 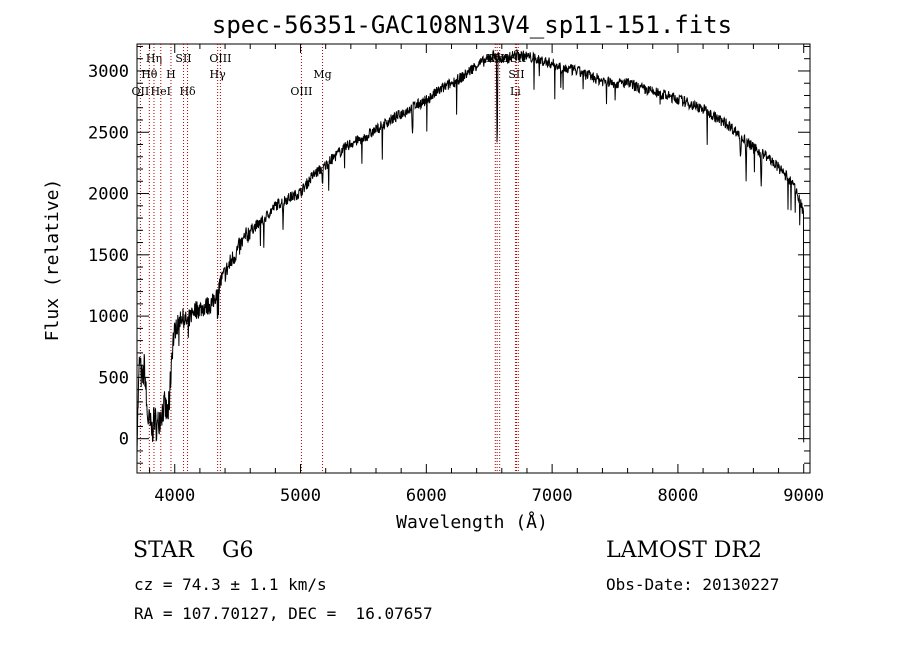 I want to click on spectral-line-label: Hη, so click(x=154, y=58).